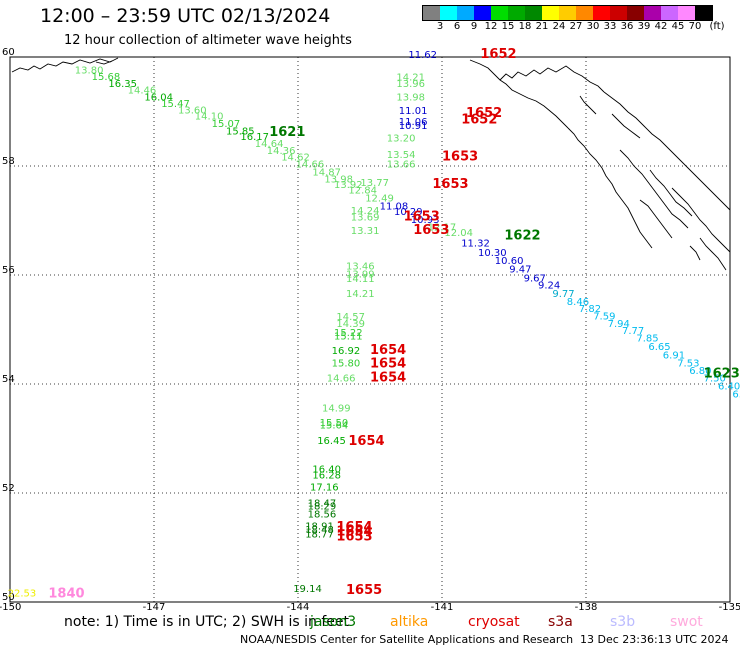 The height and width of the screenshot is (650, 740). Describe the element at coordinates (209, 117) in the screenshot. I see `wave-height-label: 14.10` at that location.